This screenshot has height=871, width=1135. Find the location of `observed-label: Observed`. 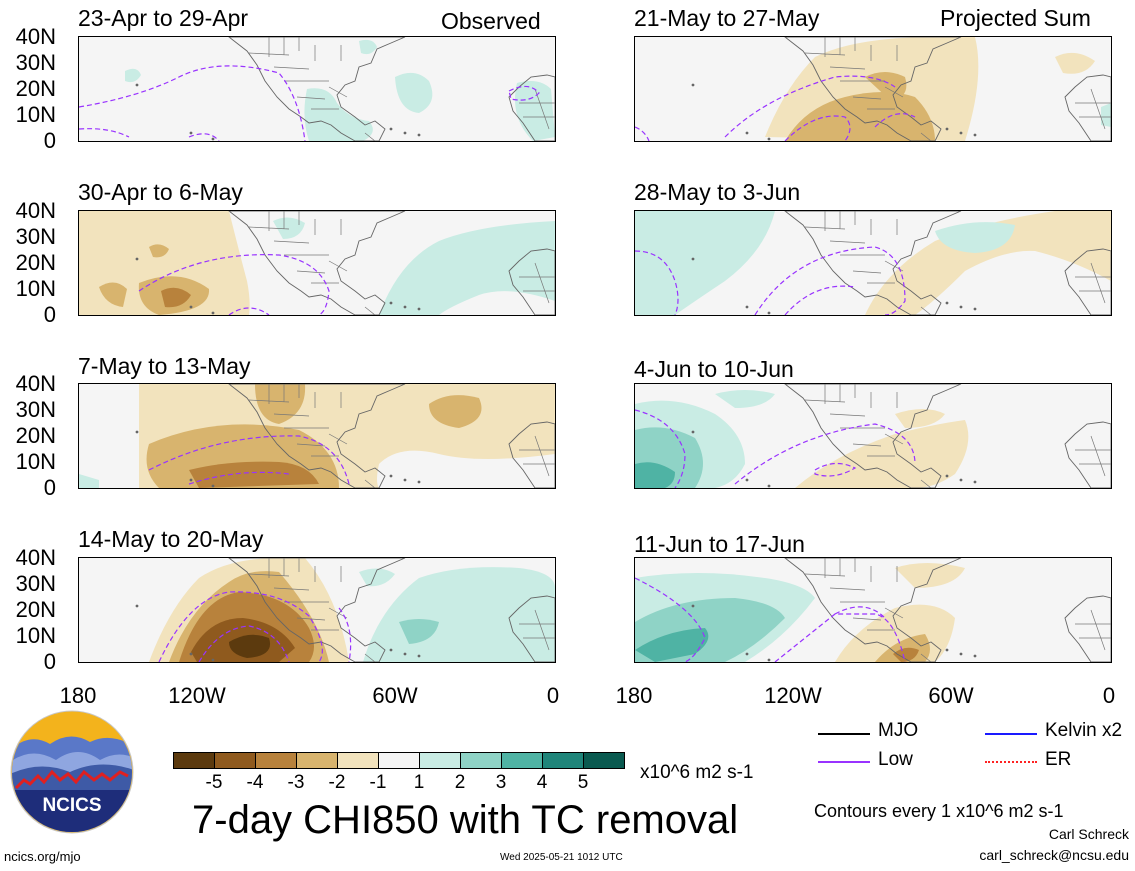

observed-label: Observed is located at coordinates (491, 21).